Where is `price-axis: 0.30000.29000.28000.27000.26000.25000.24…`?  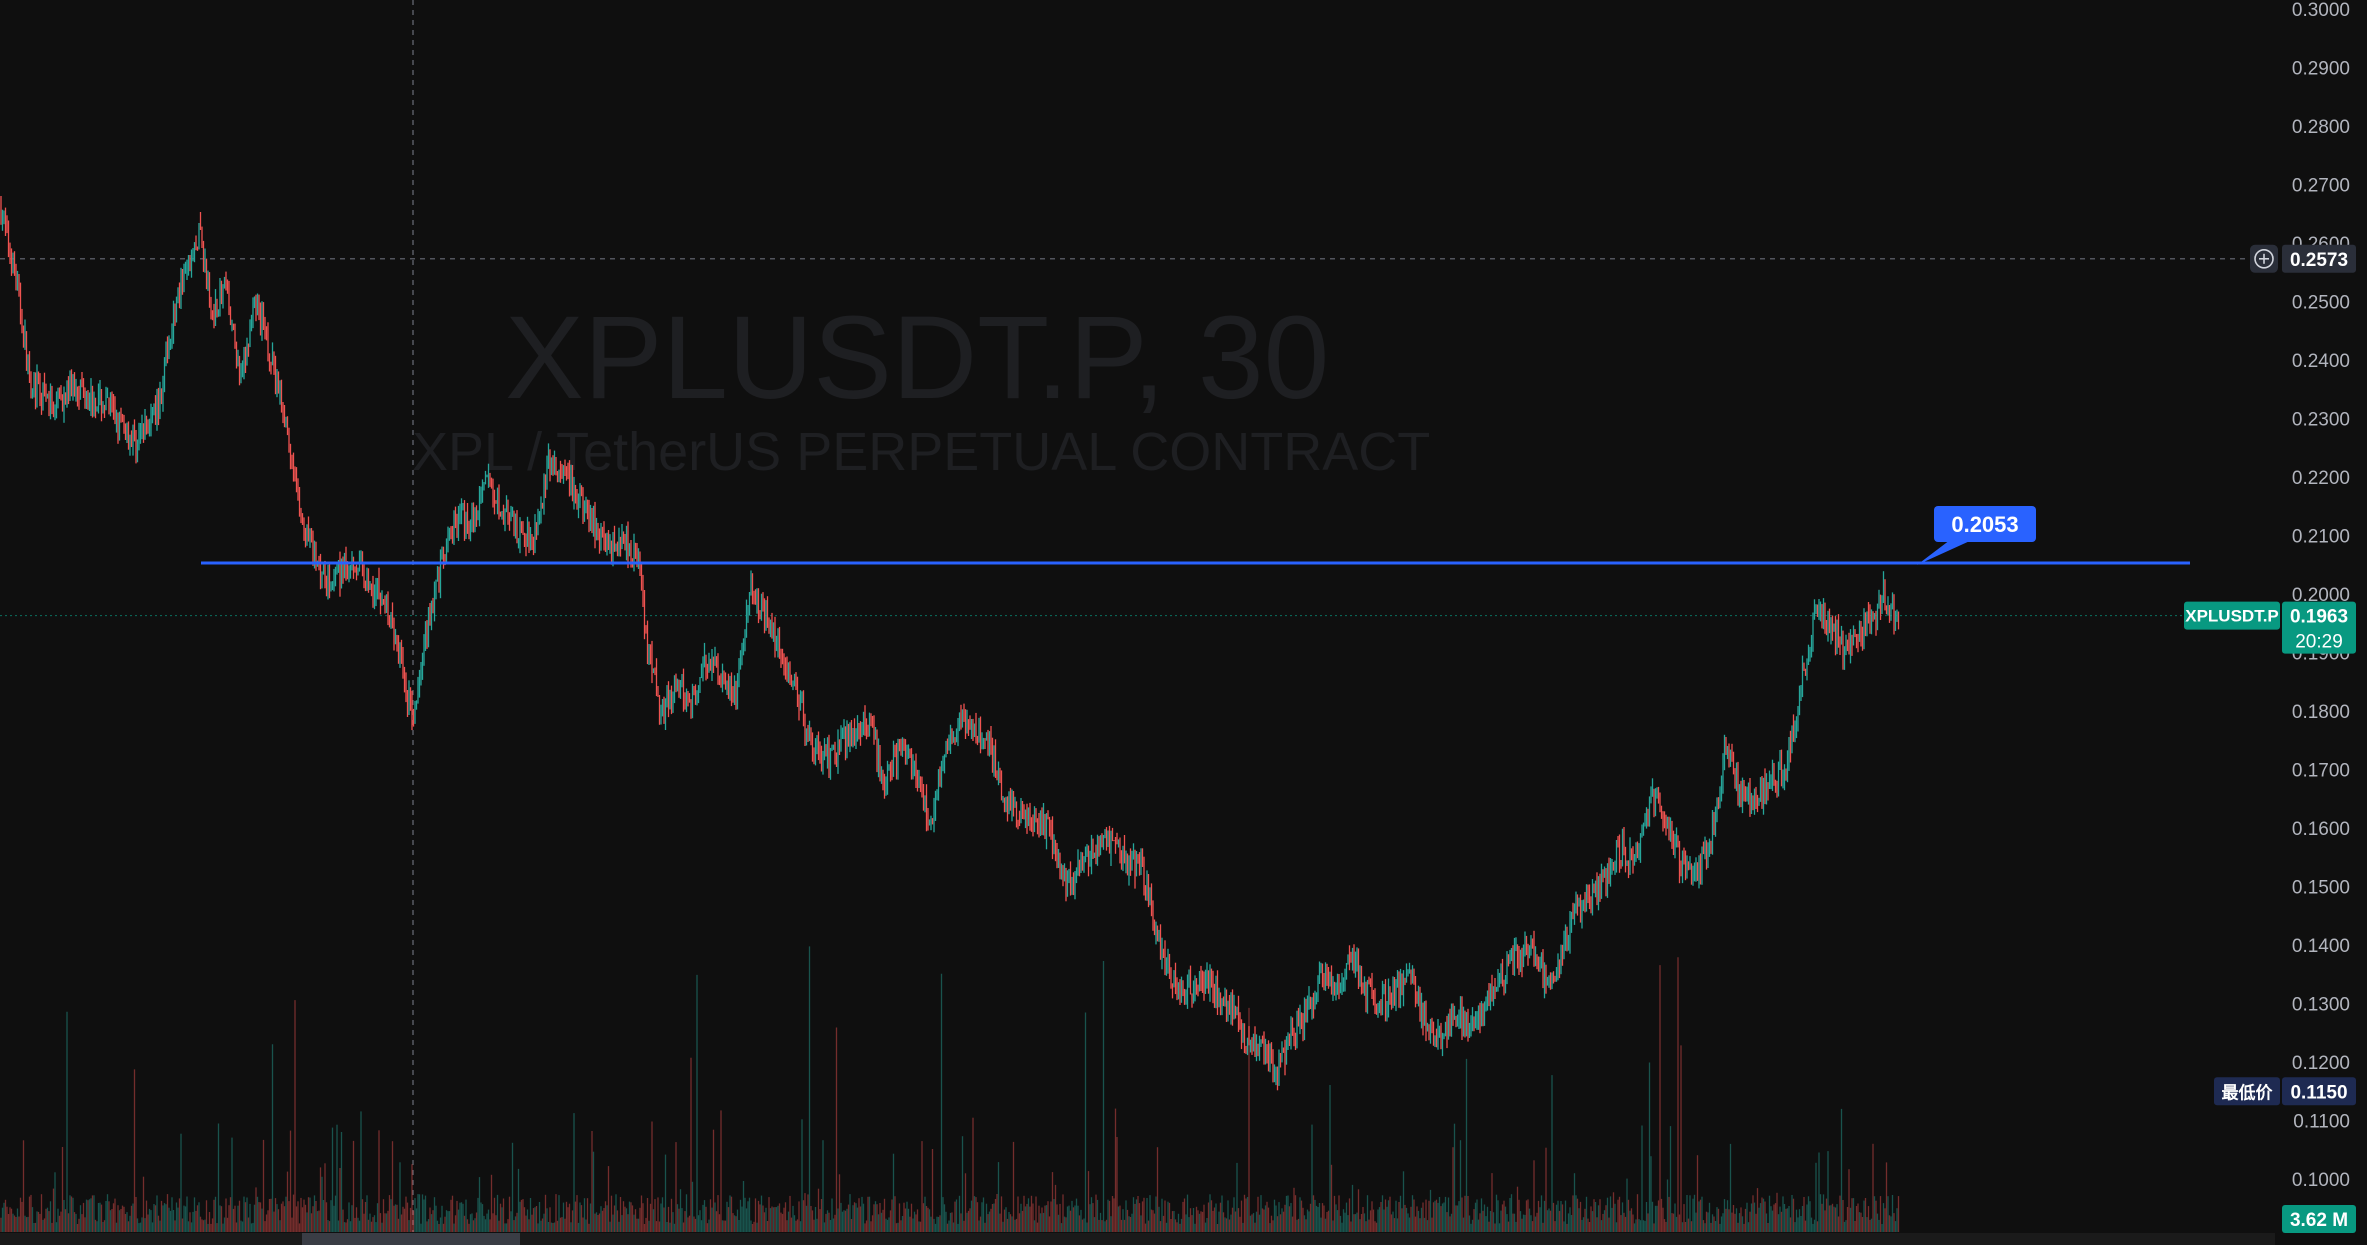 price-axis: 0.30000.29000.28000.27000.26000.25000.24… is located at coordinates (2321, 595).